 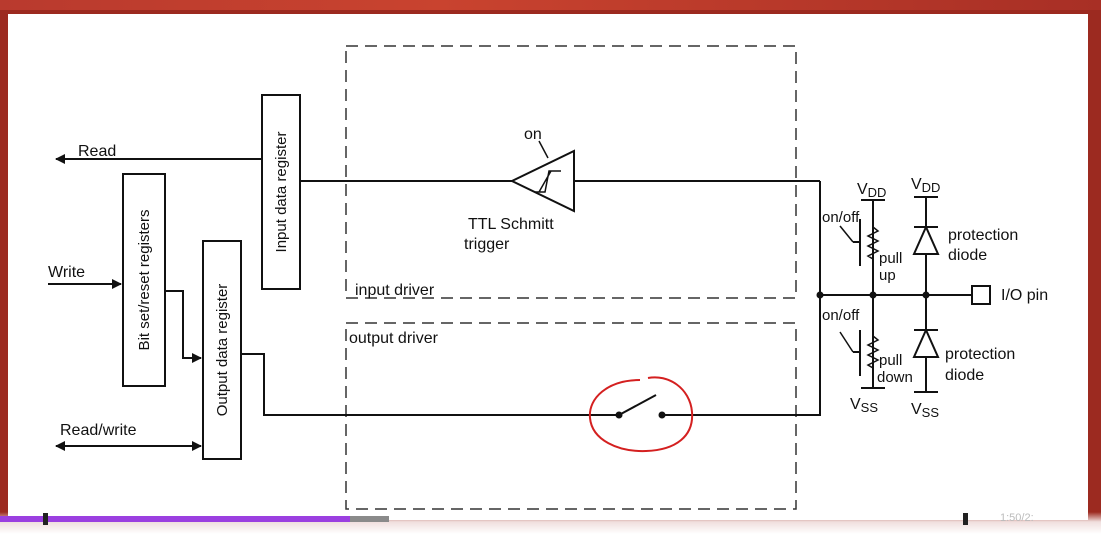 What do you see at coordinates (846, 342) in the screenshot?
I see `pull-down-gate-wire` at bounding box center [846, 342].